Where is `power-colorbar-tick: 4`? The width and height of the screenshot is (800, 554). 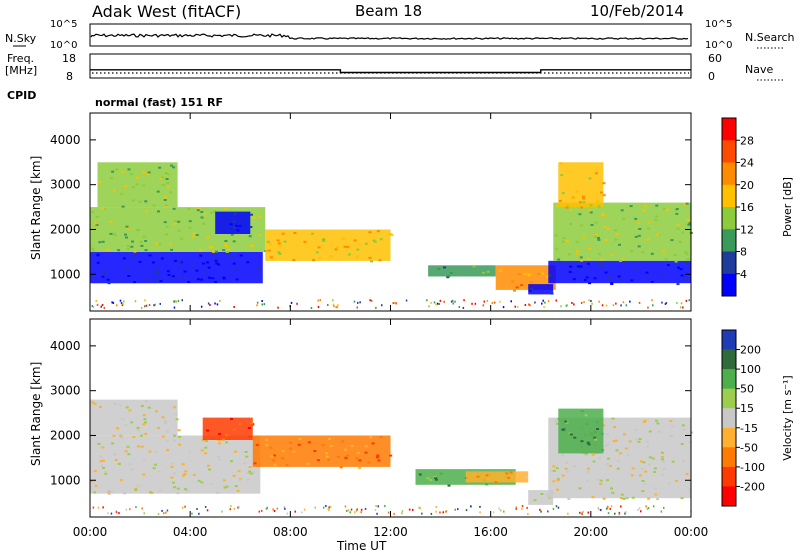
power-colorbar-tick: 4 is located at coordinates (743, 274).